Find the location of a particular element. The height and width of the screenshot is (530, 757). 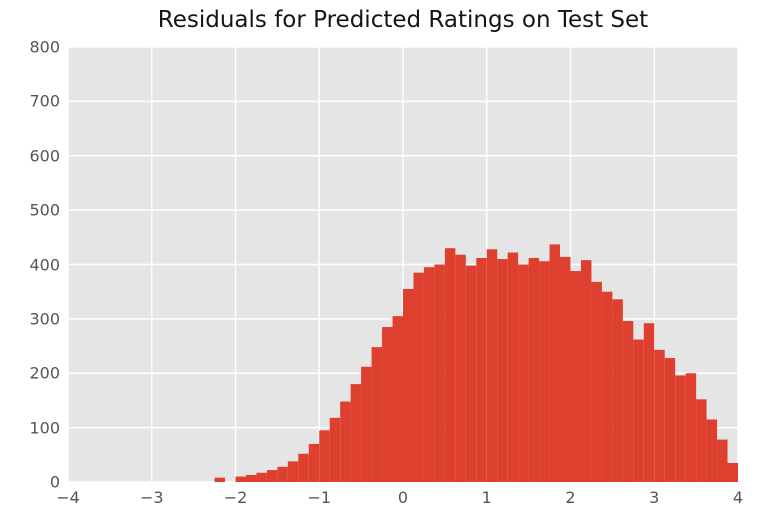

x-tick-label: 3 is located at coordinates (654, 497).